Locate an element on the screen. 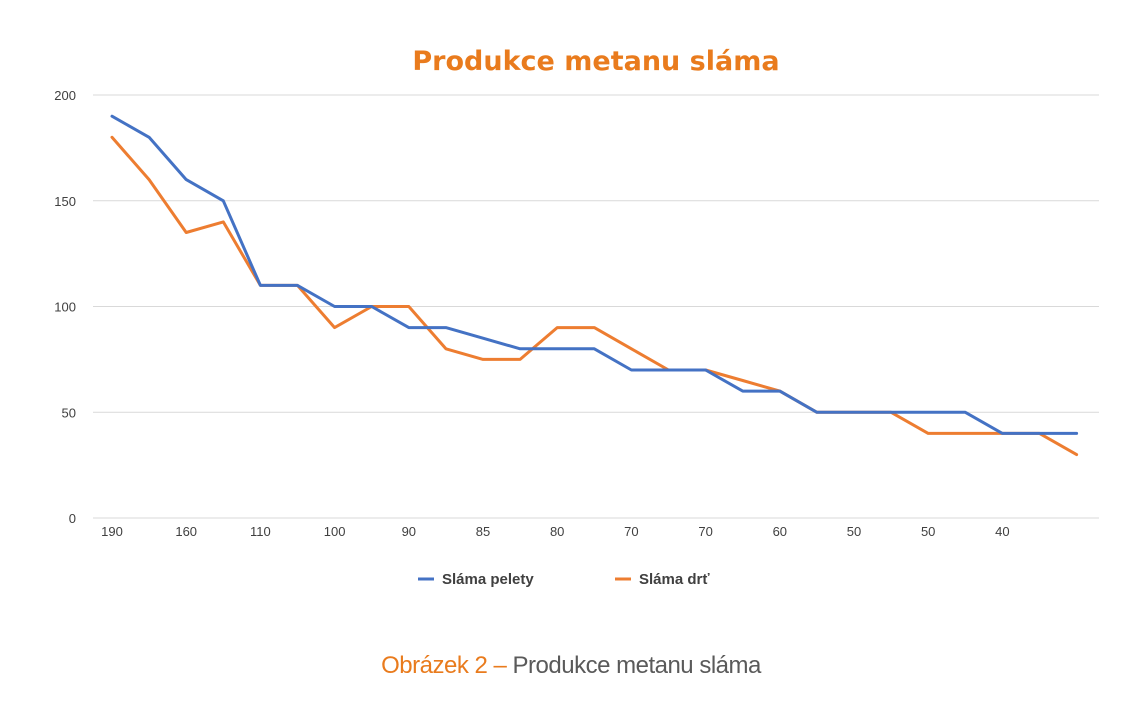 The image size is (1142, 721). y-axis-ticks: 0 50 100 150 200 is located at coordinates (65, 307).